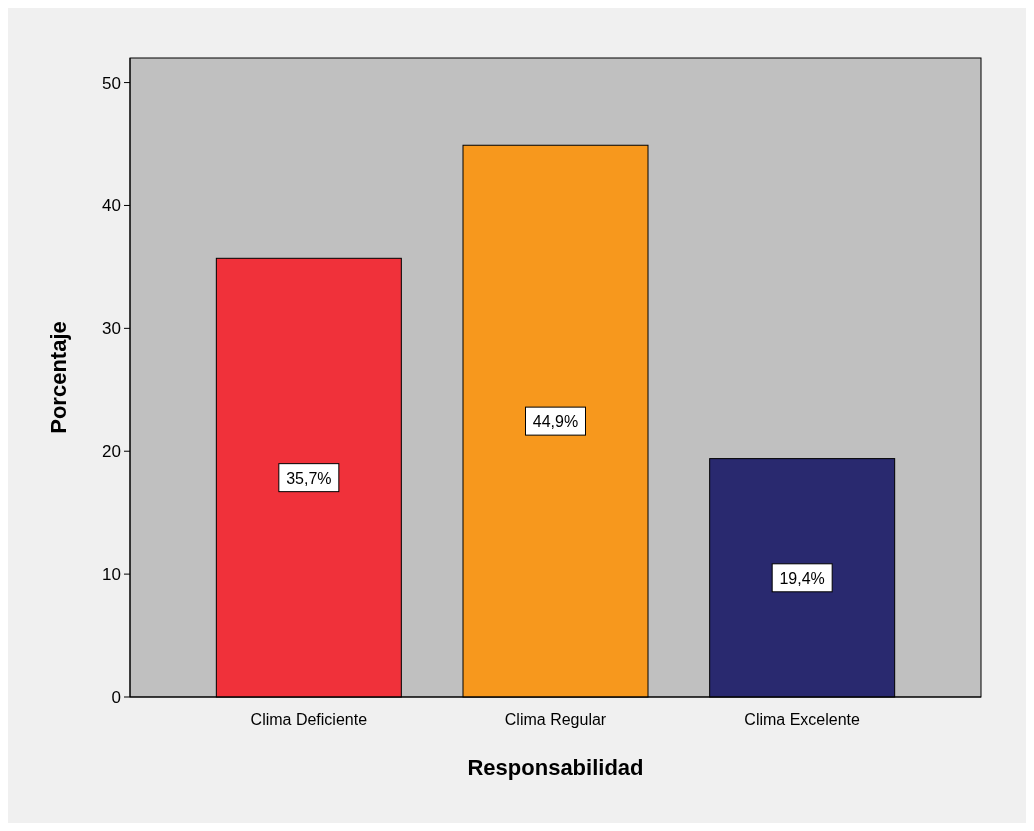  I want to click on x-tick-label: Clima Deficiente, so click(309, 719).